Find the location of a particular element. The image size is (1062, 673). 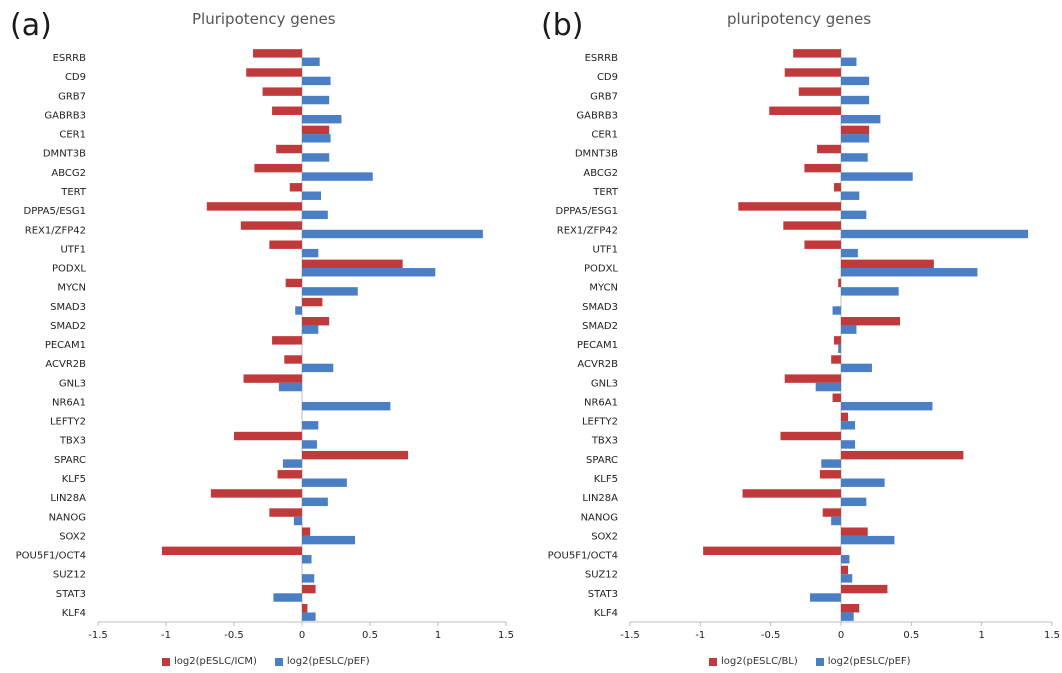

category-label: ABCG2 is located at coordinates (68, 173).